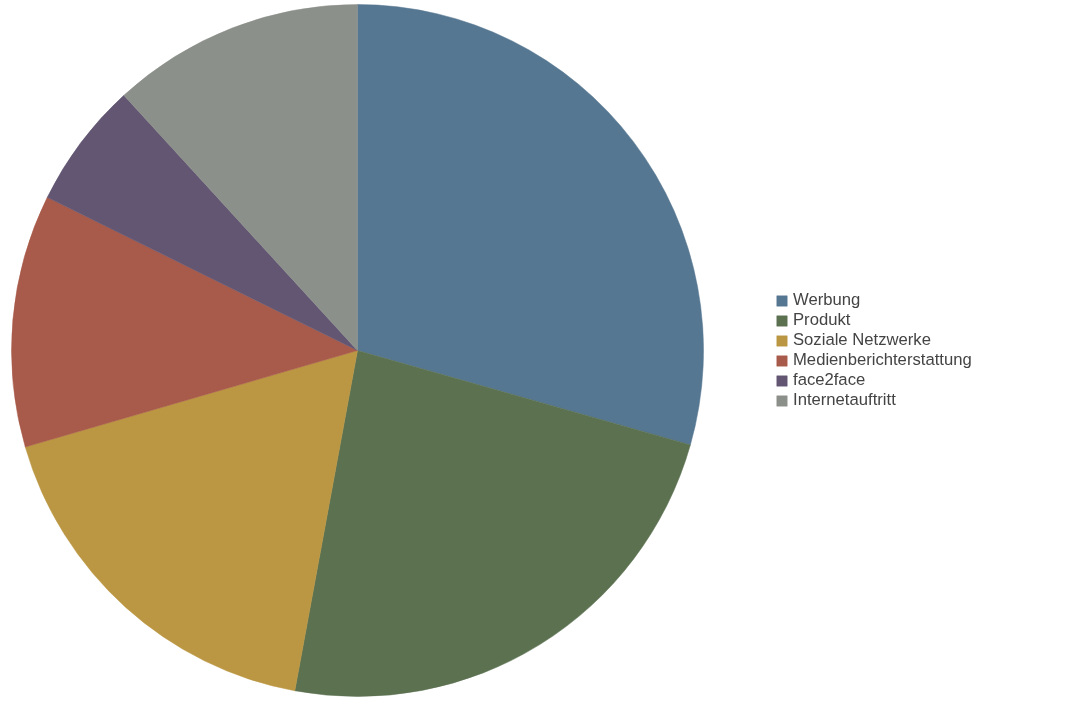  I want to click on legend-label: Soziale Netzwerke, so click(862, 340).